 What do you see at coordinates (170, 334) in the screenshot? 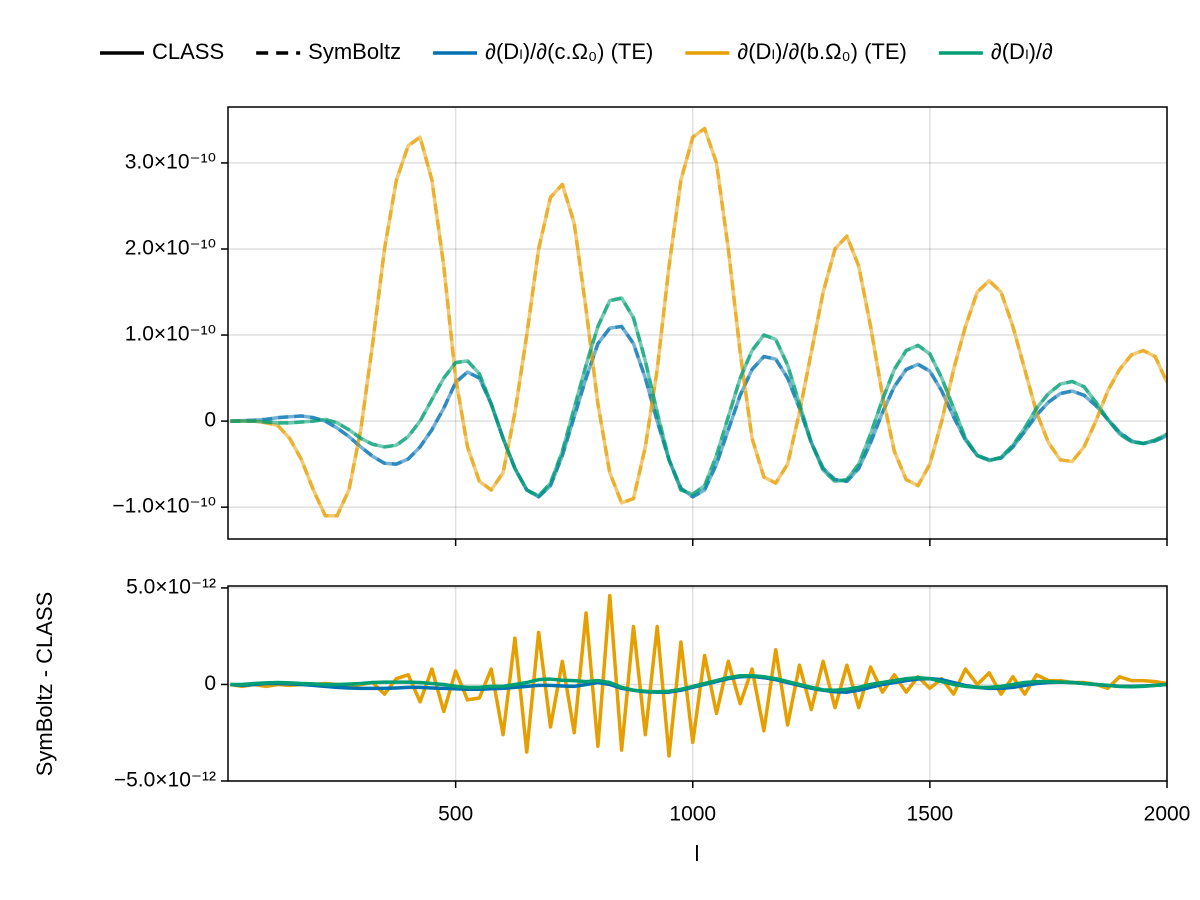
I see `y-tick-label: 1.0×10⁻¹⁰` at bounding box center [170, 334].